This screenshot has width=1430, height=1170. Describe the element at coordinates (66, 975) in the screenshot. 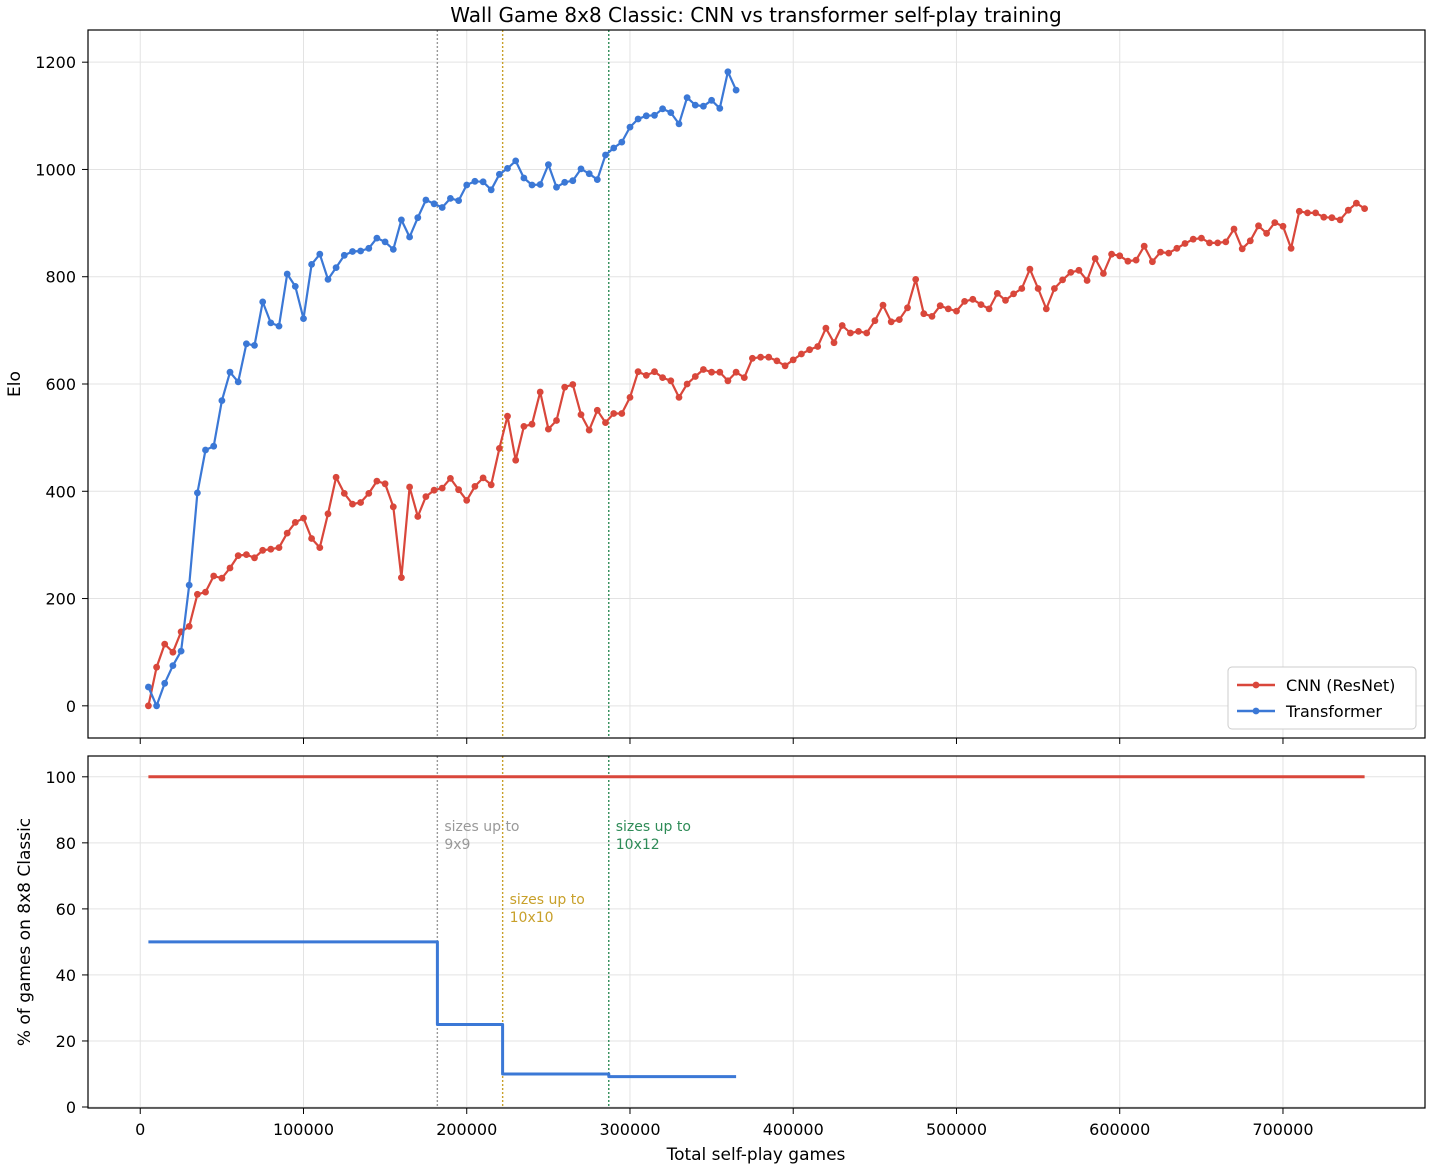

I see `y-tick-label: 40` at that location.